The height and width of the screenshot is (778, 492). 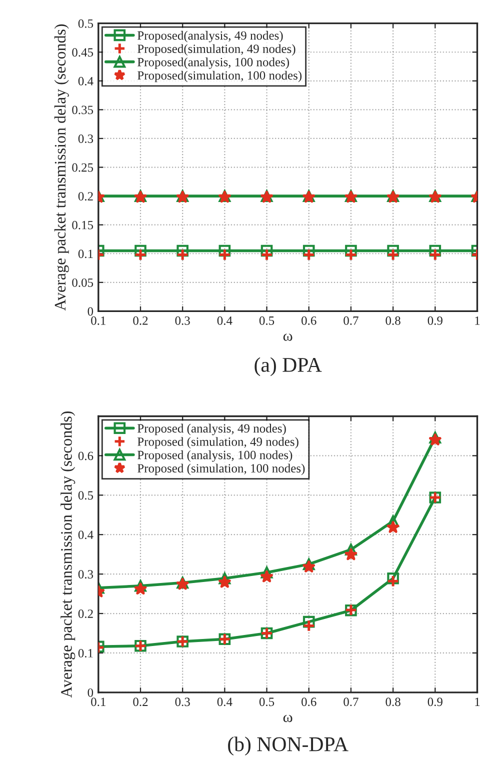 I want to click on y-tick-label: 0.05, so click(x=83, y=282).